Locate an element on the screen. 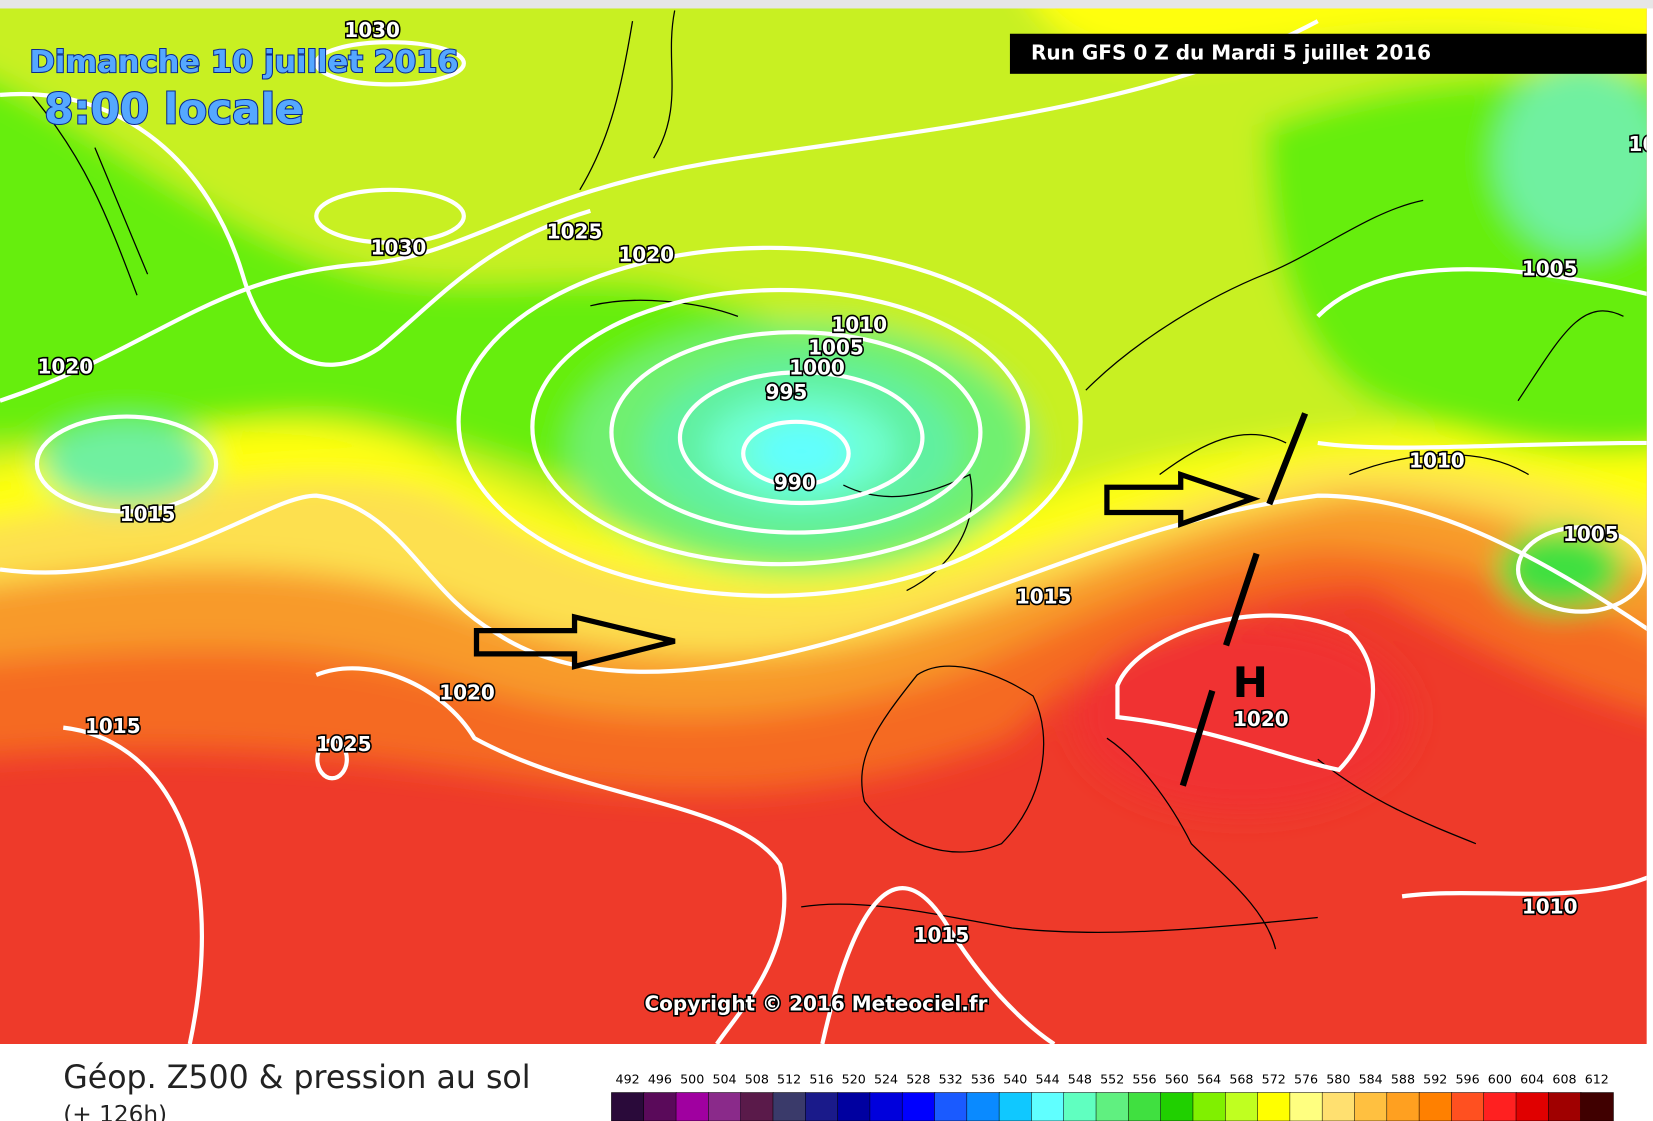 The image size is (1653, 1121). legend-tick: 600 is located at coordinates (1500, 1078).